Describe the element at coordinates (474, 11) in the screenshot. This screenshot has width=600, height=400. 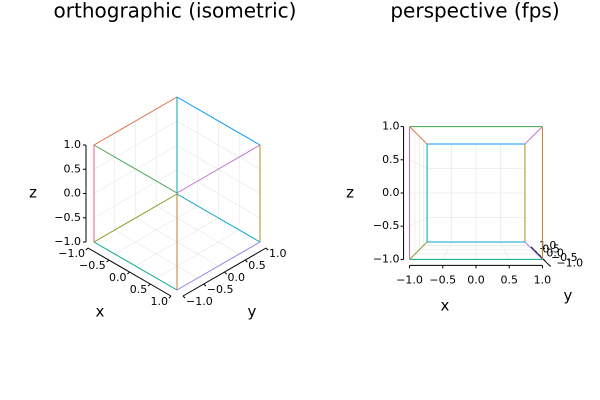
I see `chart-title: perspective (fps)` at that location.